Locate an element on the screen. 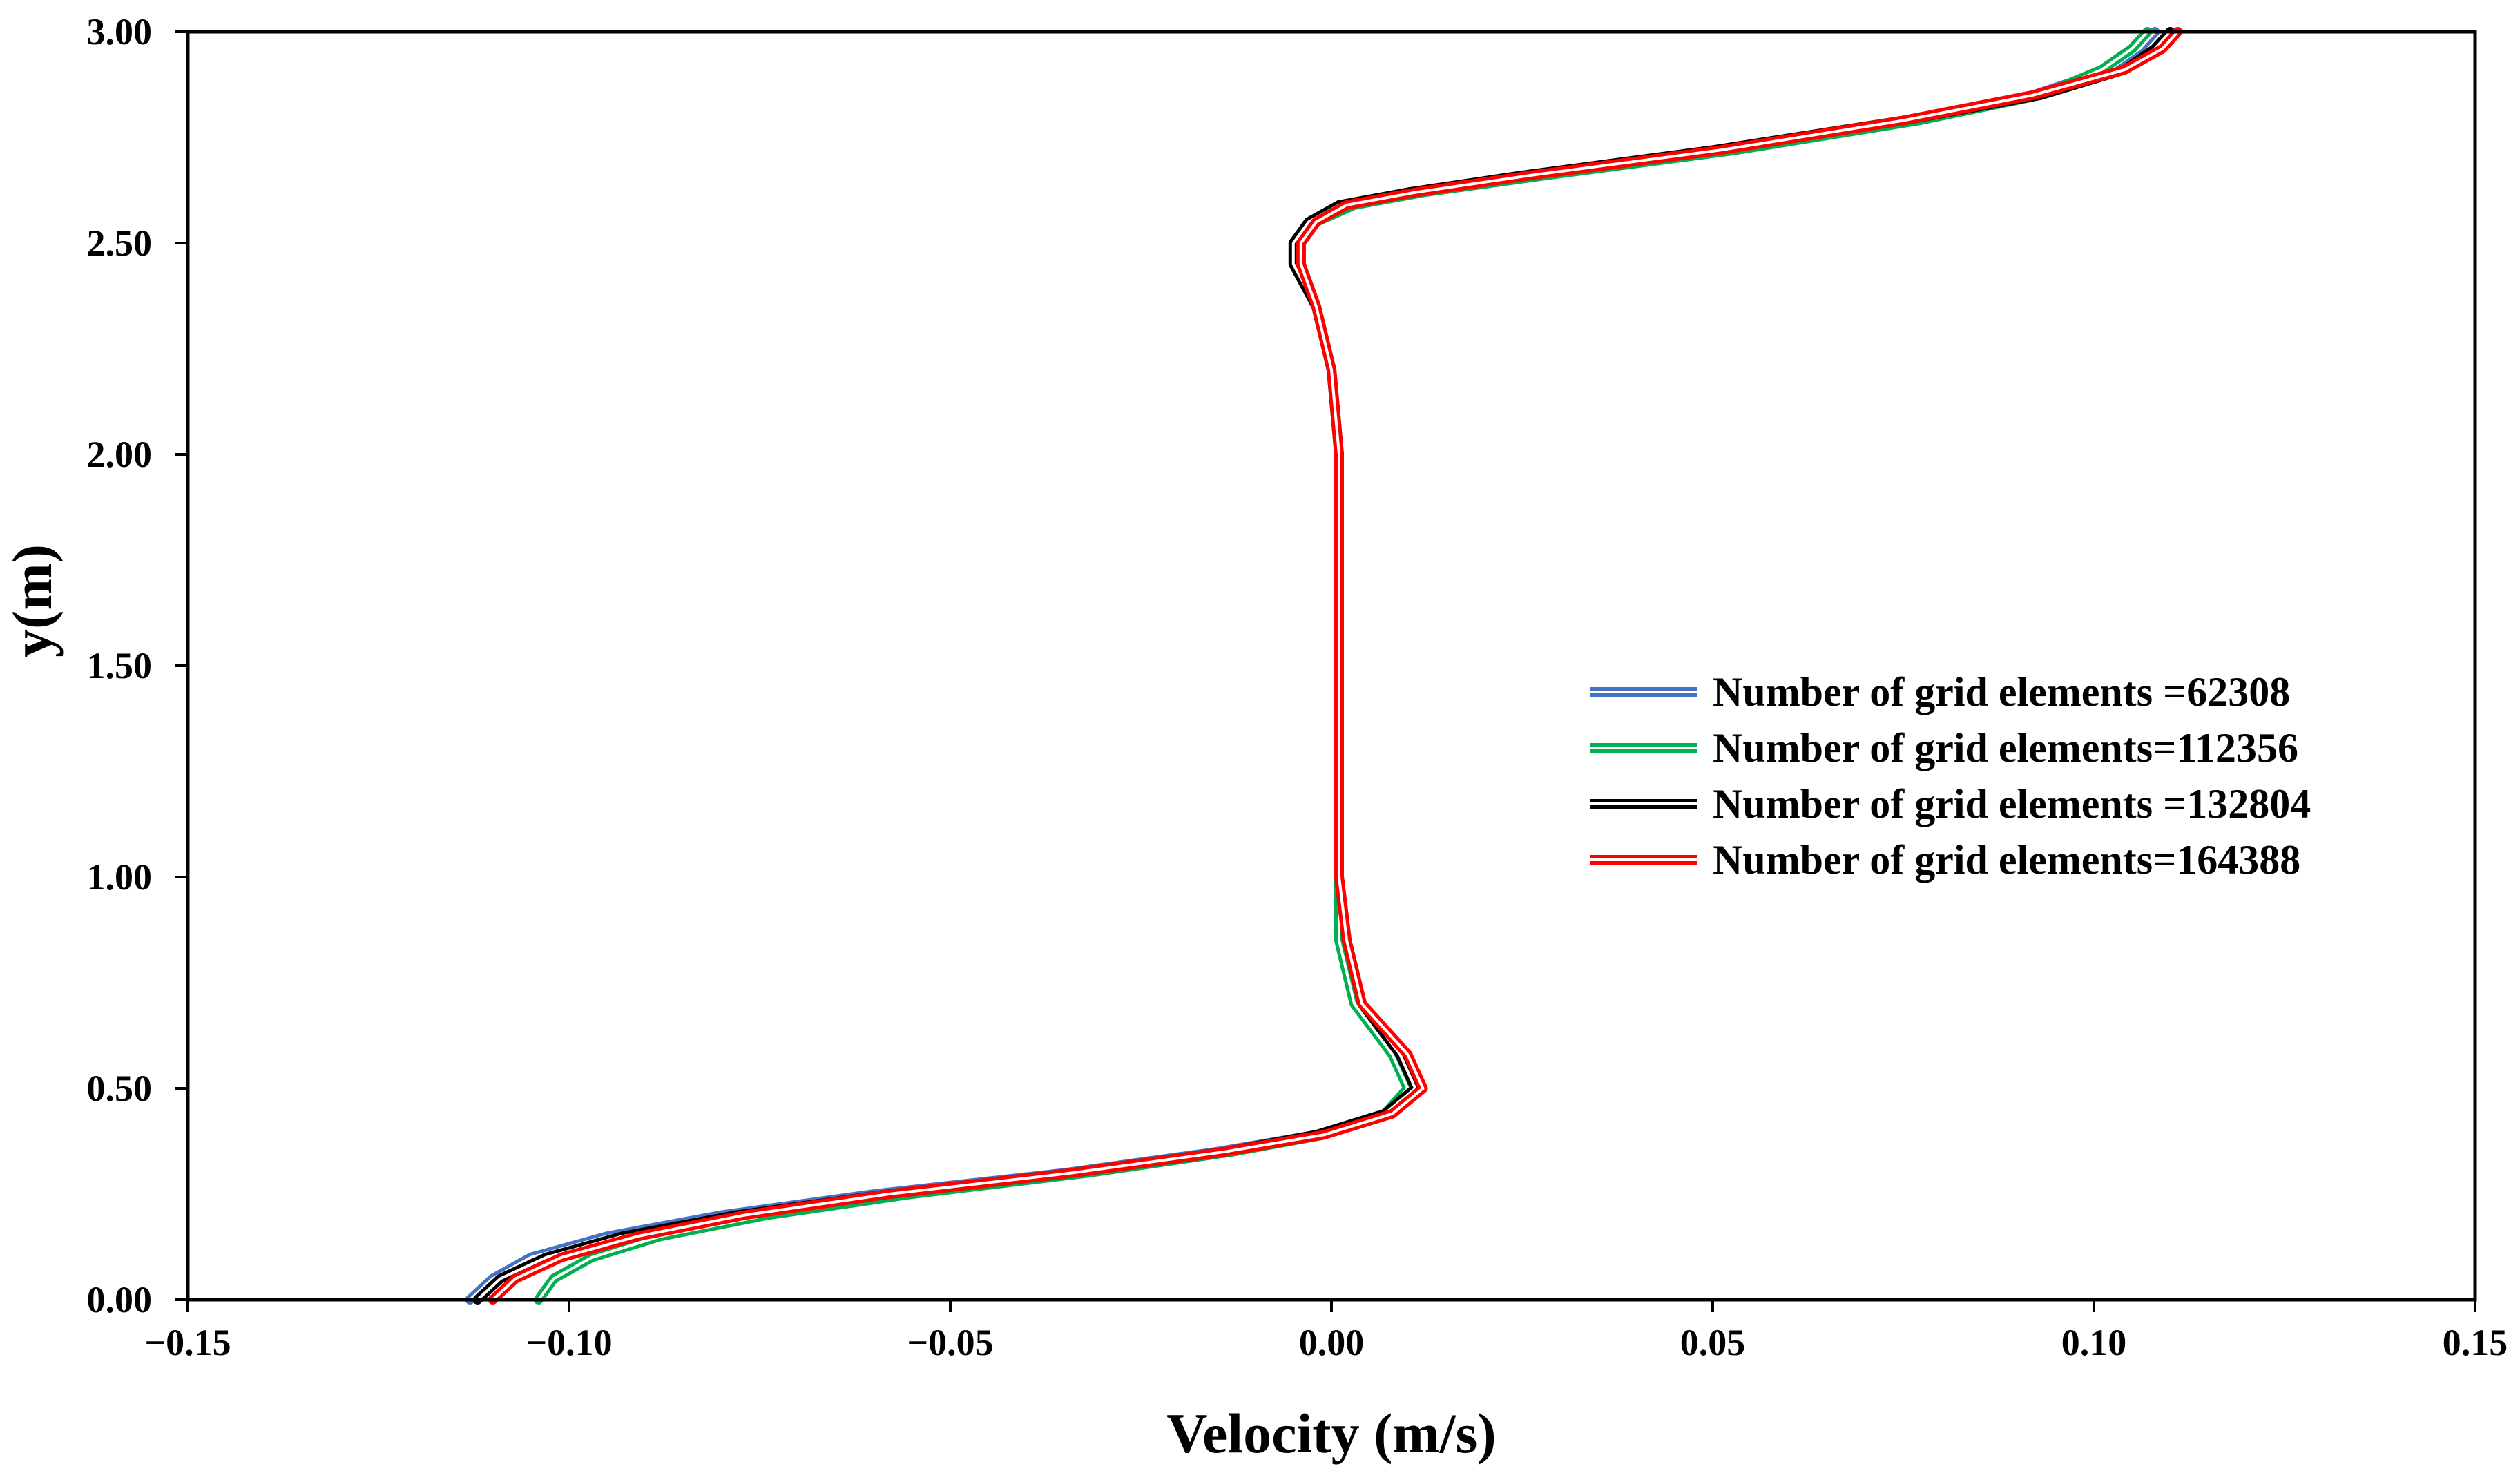 The height and width of the screenshot is (1482, 2520). legend-item: Number of grid elements =132804 is located at coordinates (1950, 804).